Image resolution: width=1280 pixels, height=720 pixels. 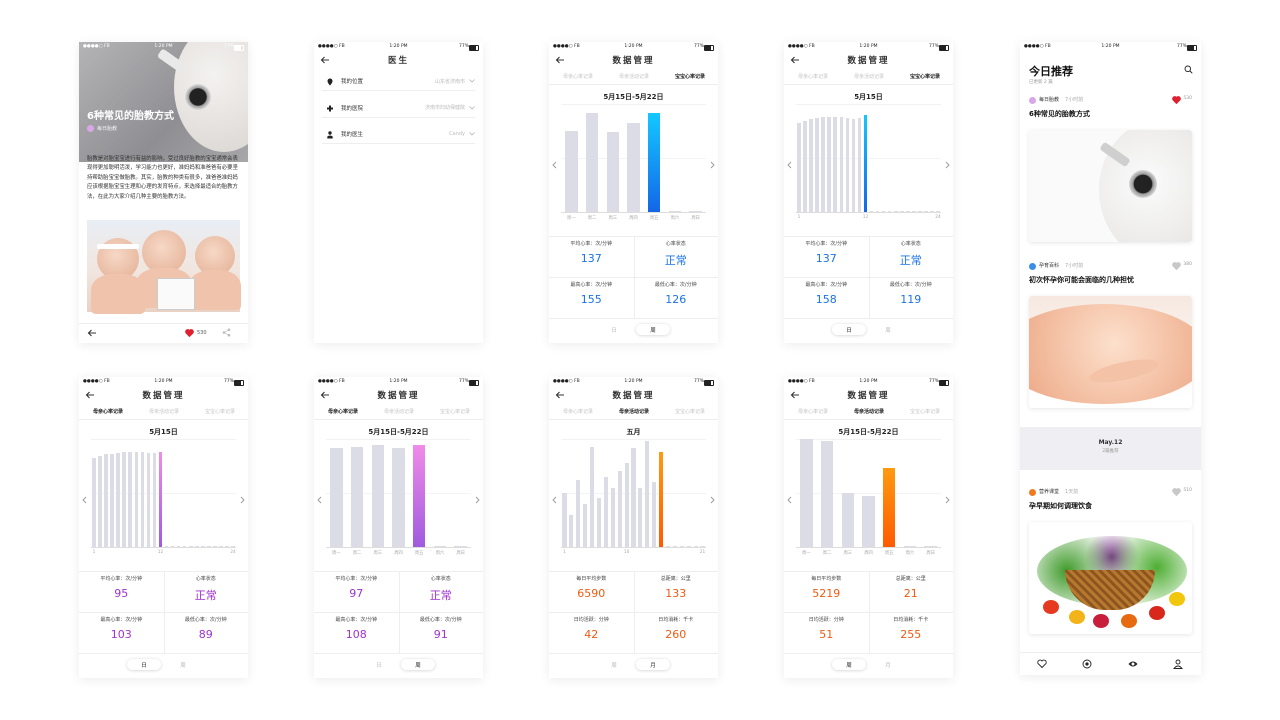 What do you see at coordinates (352, 82) in the screenshot?
I see `row-label: 我的位置` at bounding box center [352, 82].